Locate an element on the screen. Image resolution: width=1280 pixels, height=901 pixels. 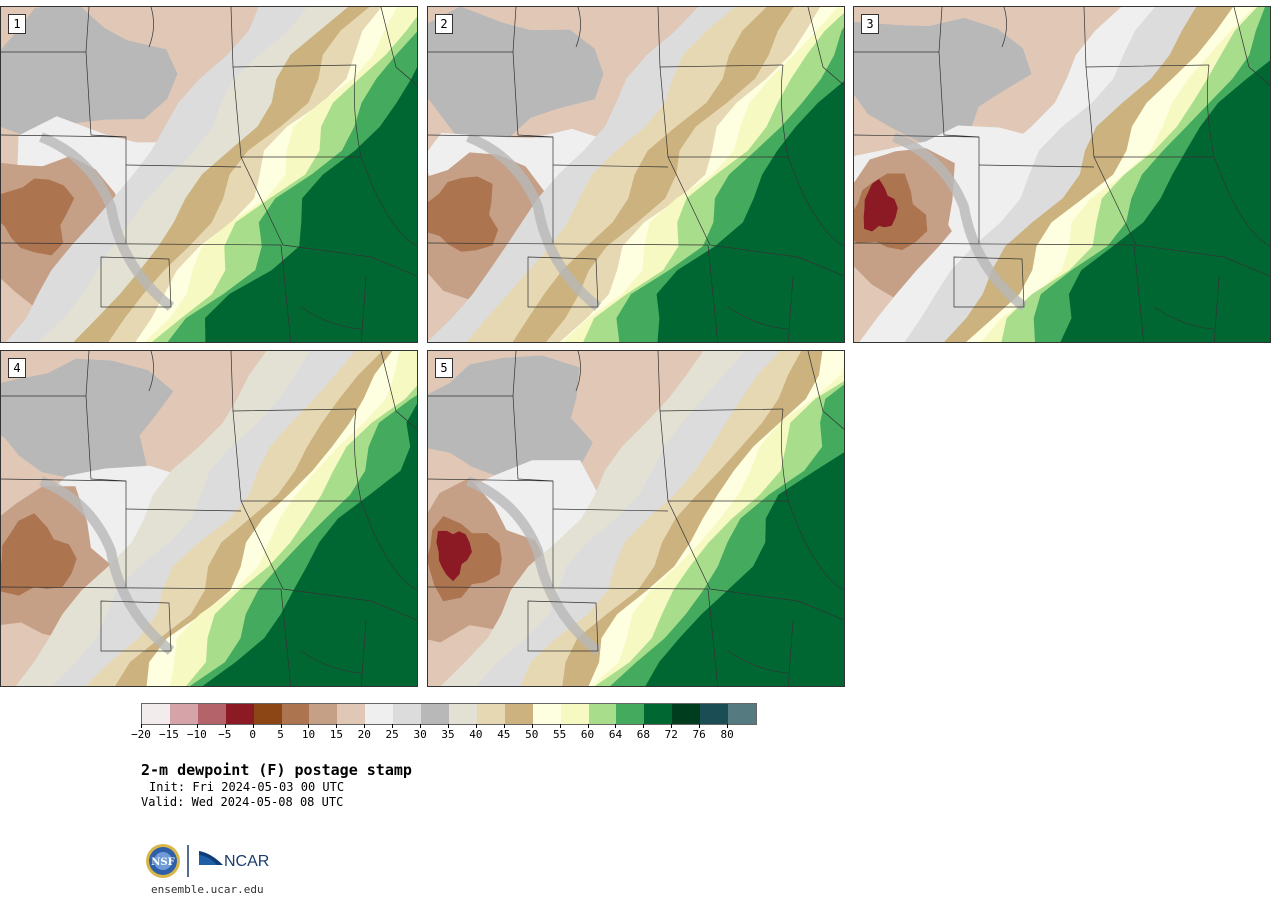
nsf-text: NSF is located at coordinates (162, 862).